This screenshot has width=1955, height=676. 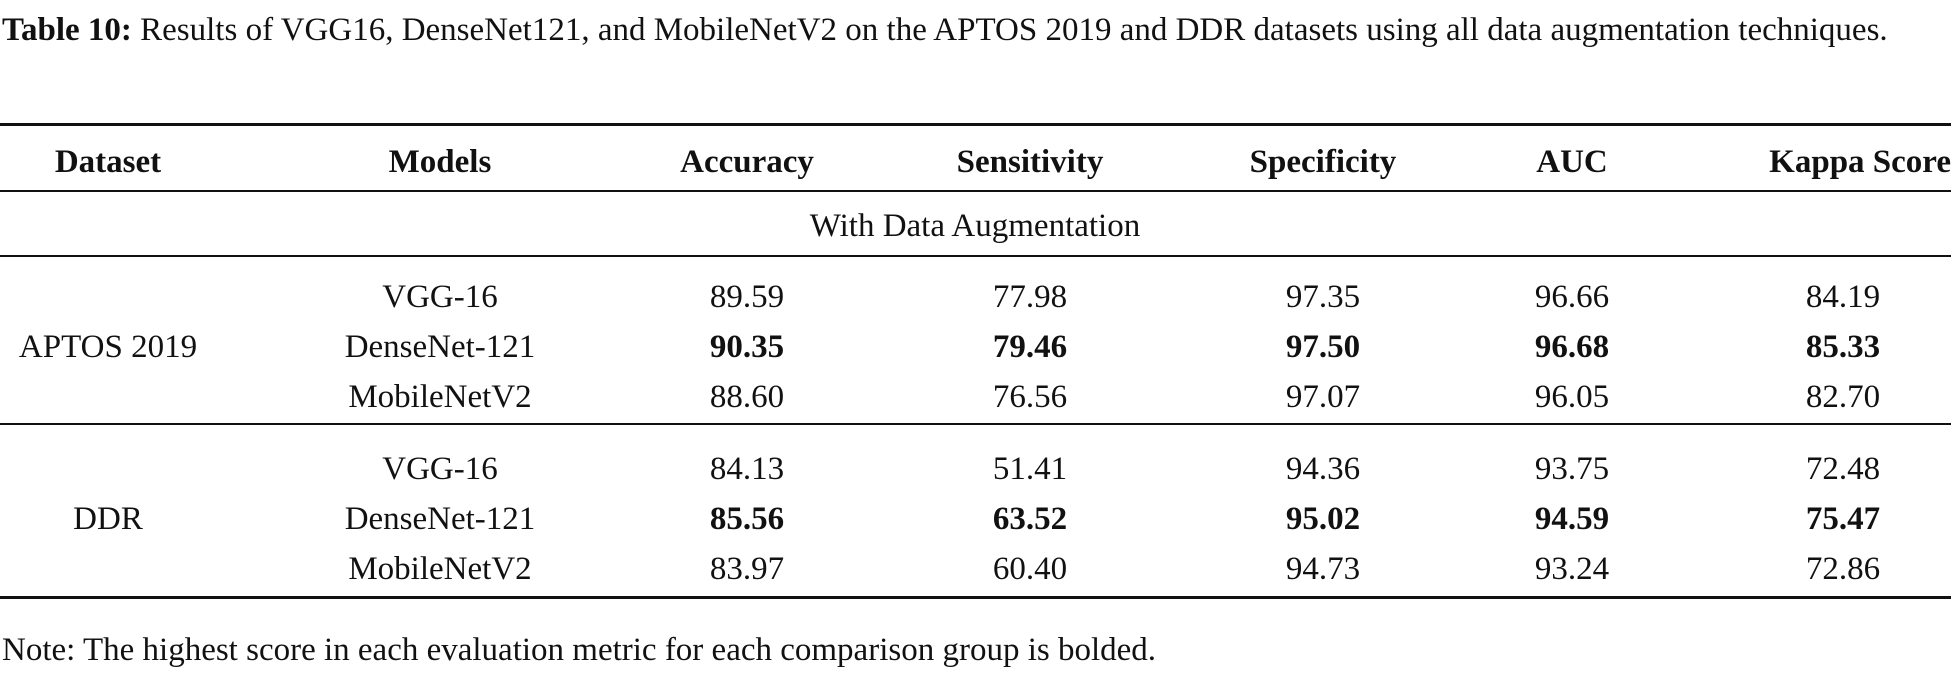 What do you see at coordinates (108, 519) in the screenshot?
I see `dataset-label: DDR` at bounding box center [108, 519].